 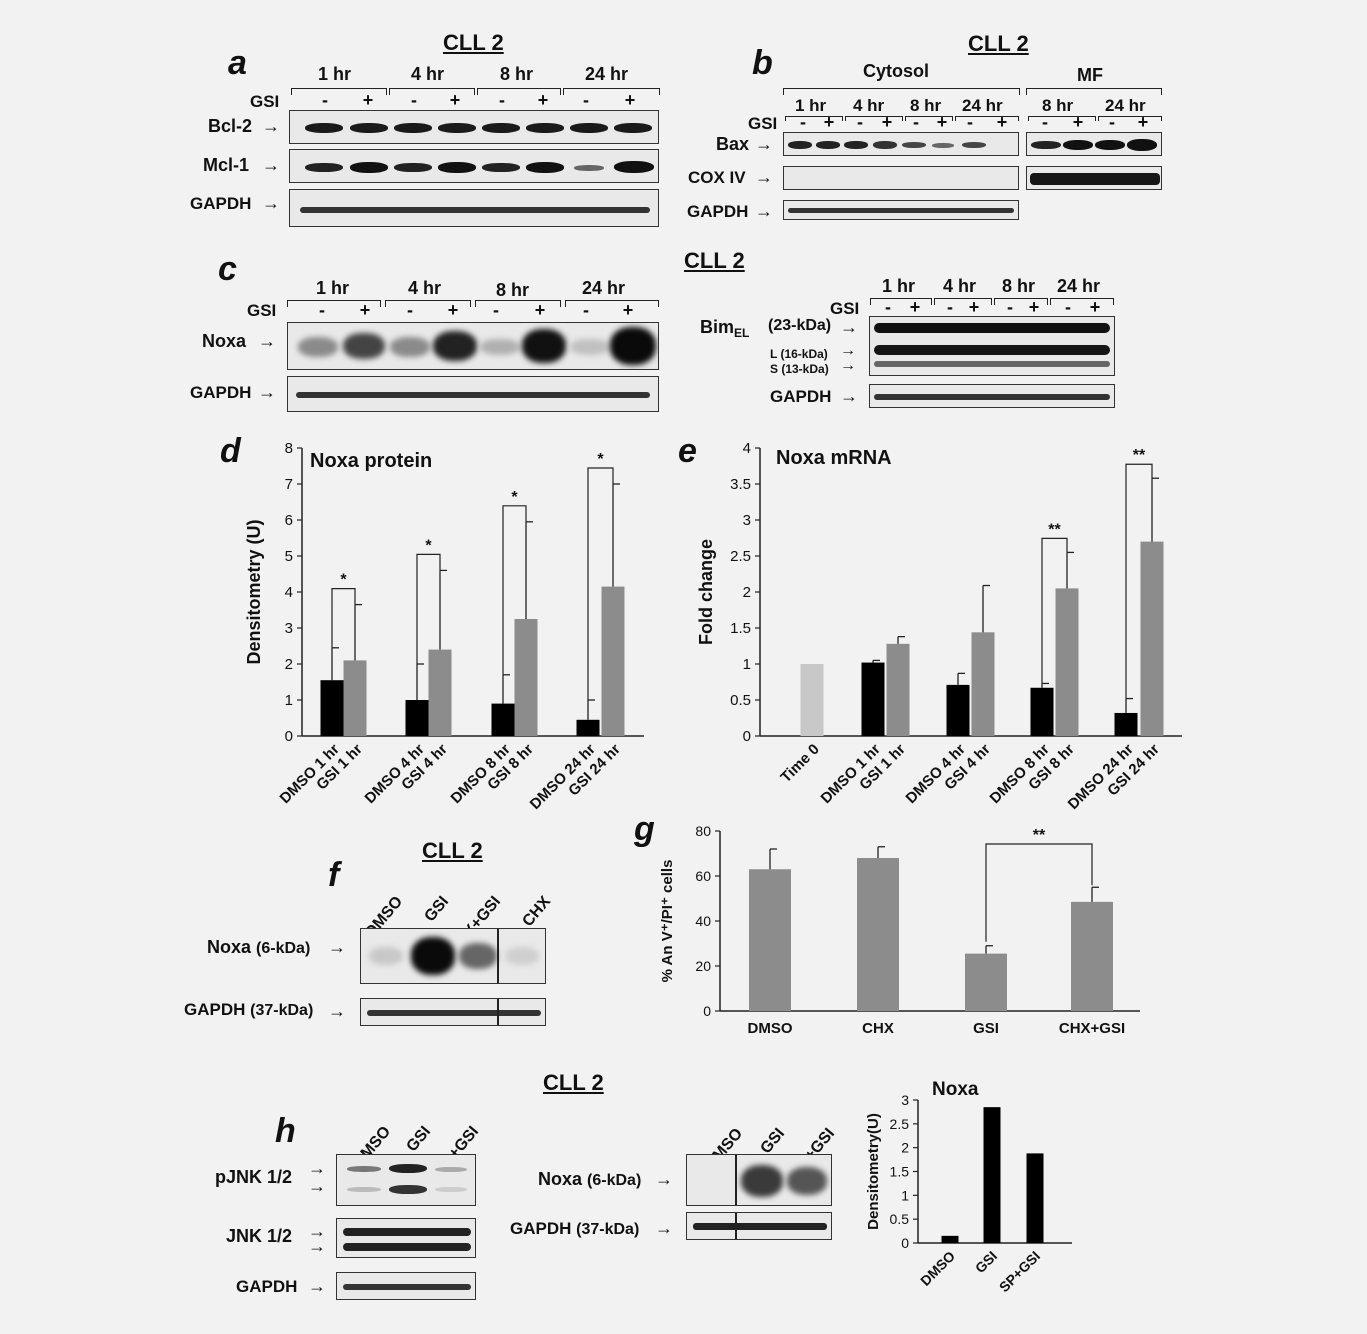 I want to click on panel-b-time: 4 hr, so click(x=869, y=105).